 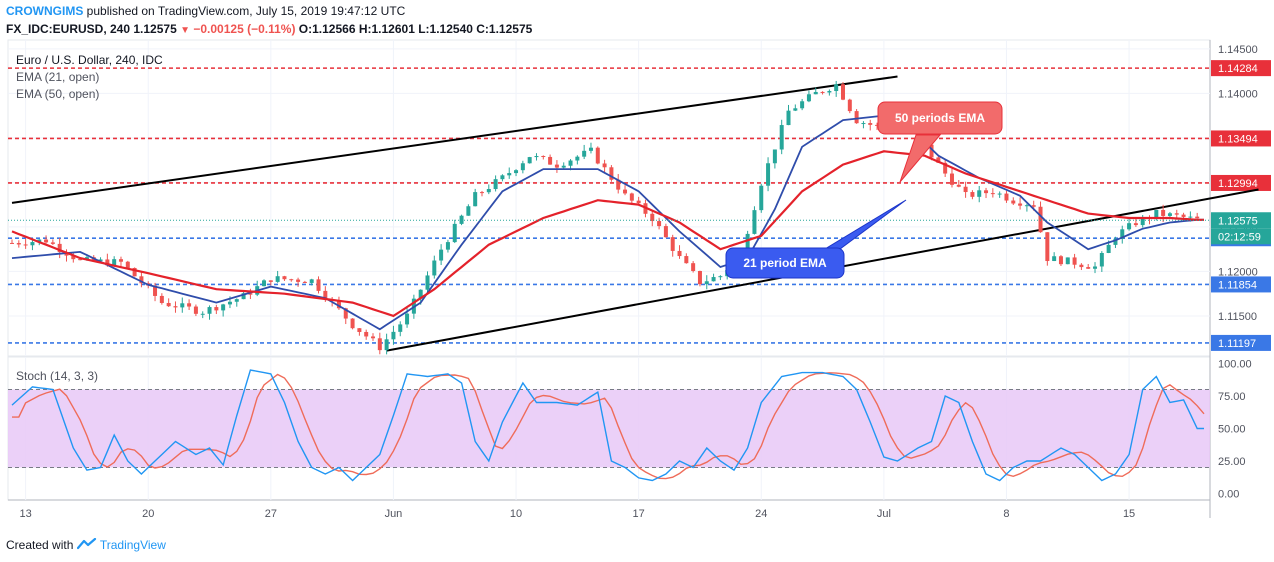 What do you see at coordinates (45, 11) in the screenshot?
I see `author-name: CROWNGIMS` at bounding box center [45, 11].